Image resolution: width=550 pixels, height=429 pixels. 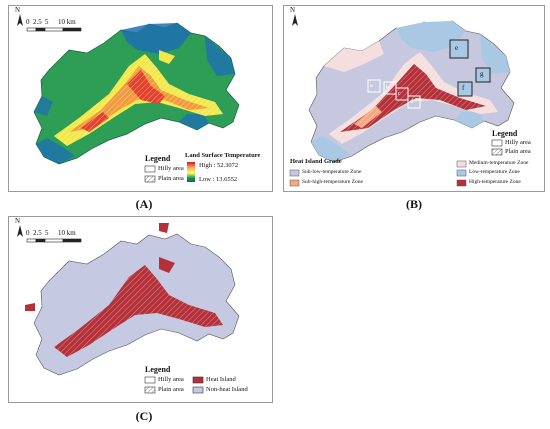 What do you see at coordinates (227, 389) in the screenshot?
I see `legend-nonheat-label: Non-heat Island` at bounding box center [227, 389].